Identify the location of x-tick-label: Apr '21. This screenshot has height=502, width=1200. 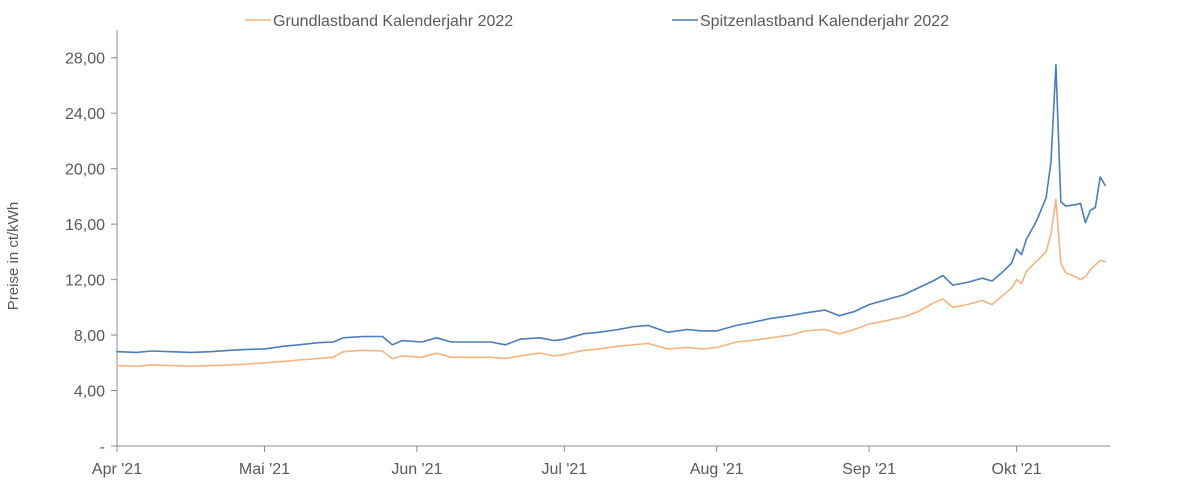
(117, 469).